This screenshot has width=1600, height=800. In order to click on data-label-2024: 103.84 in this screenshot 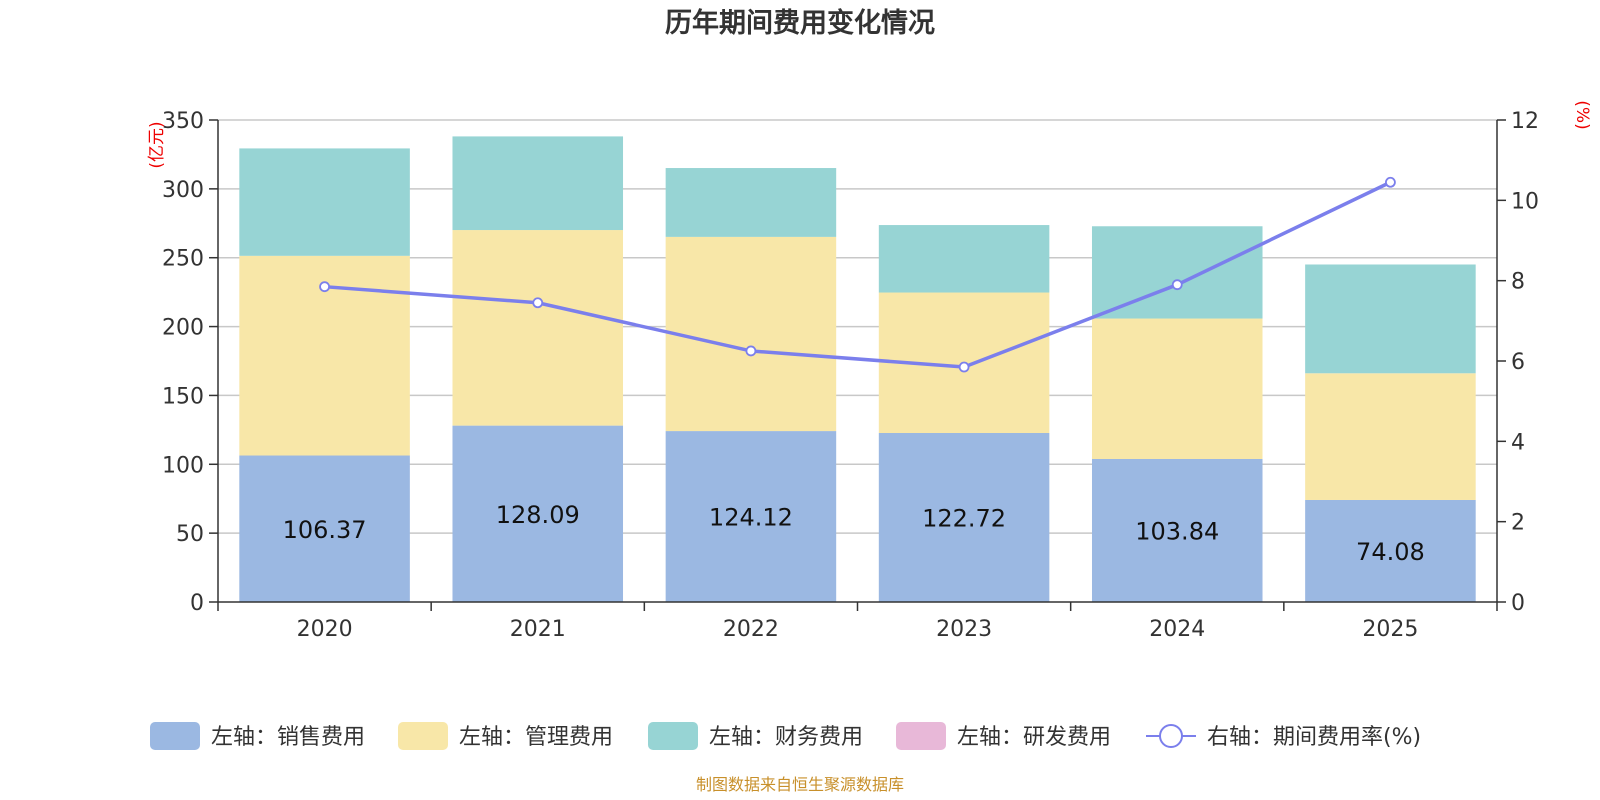, I will do `click(1177, 531)`.